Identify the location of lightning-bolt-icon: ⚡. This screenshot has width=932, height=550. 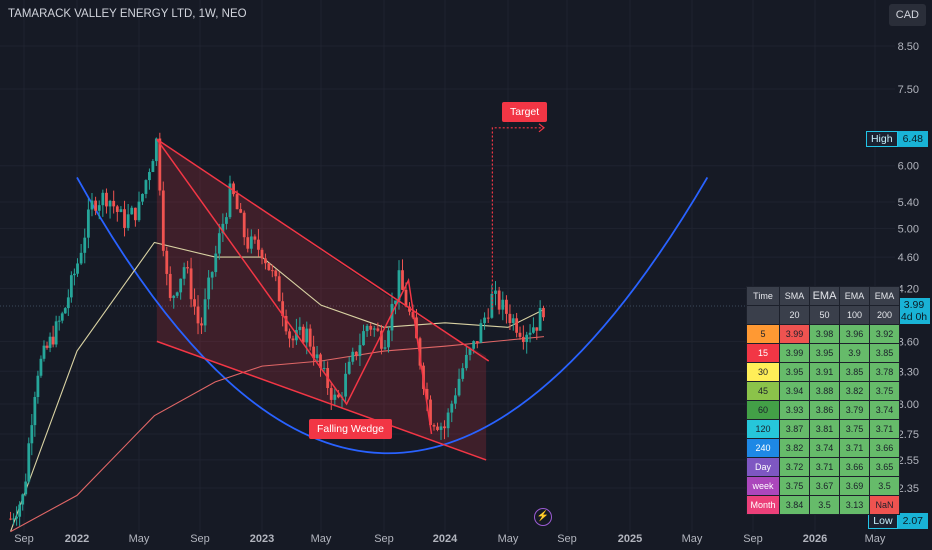
(543, 517).